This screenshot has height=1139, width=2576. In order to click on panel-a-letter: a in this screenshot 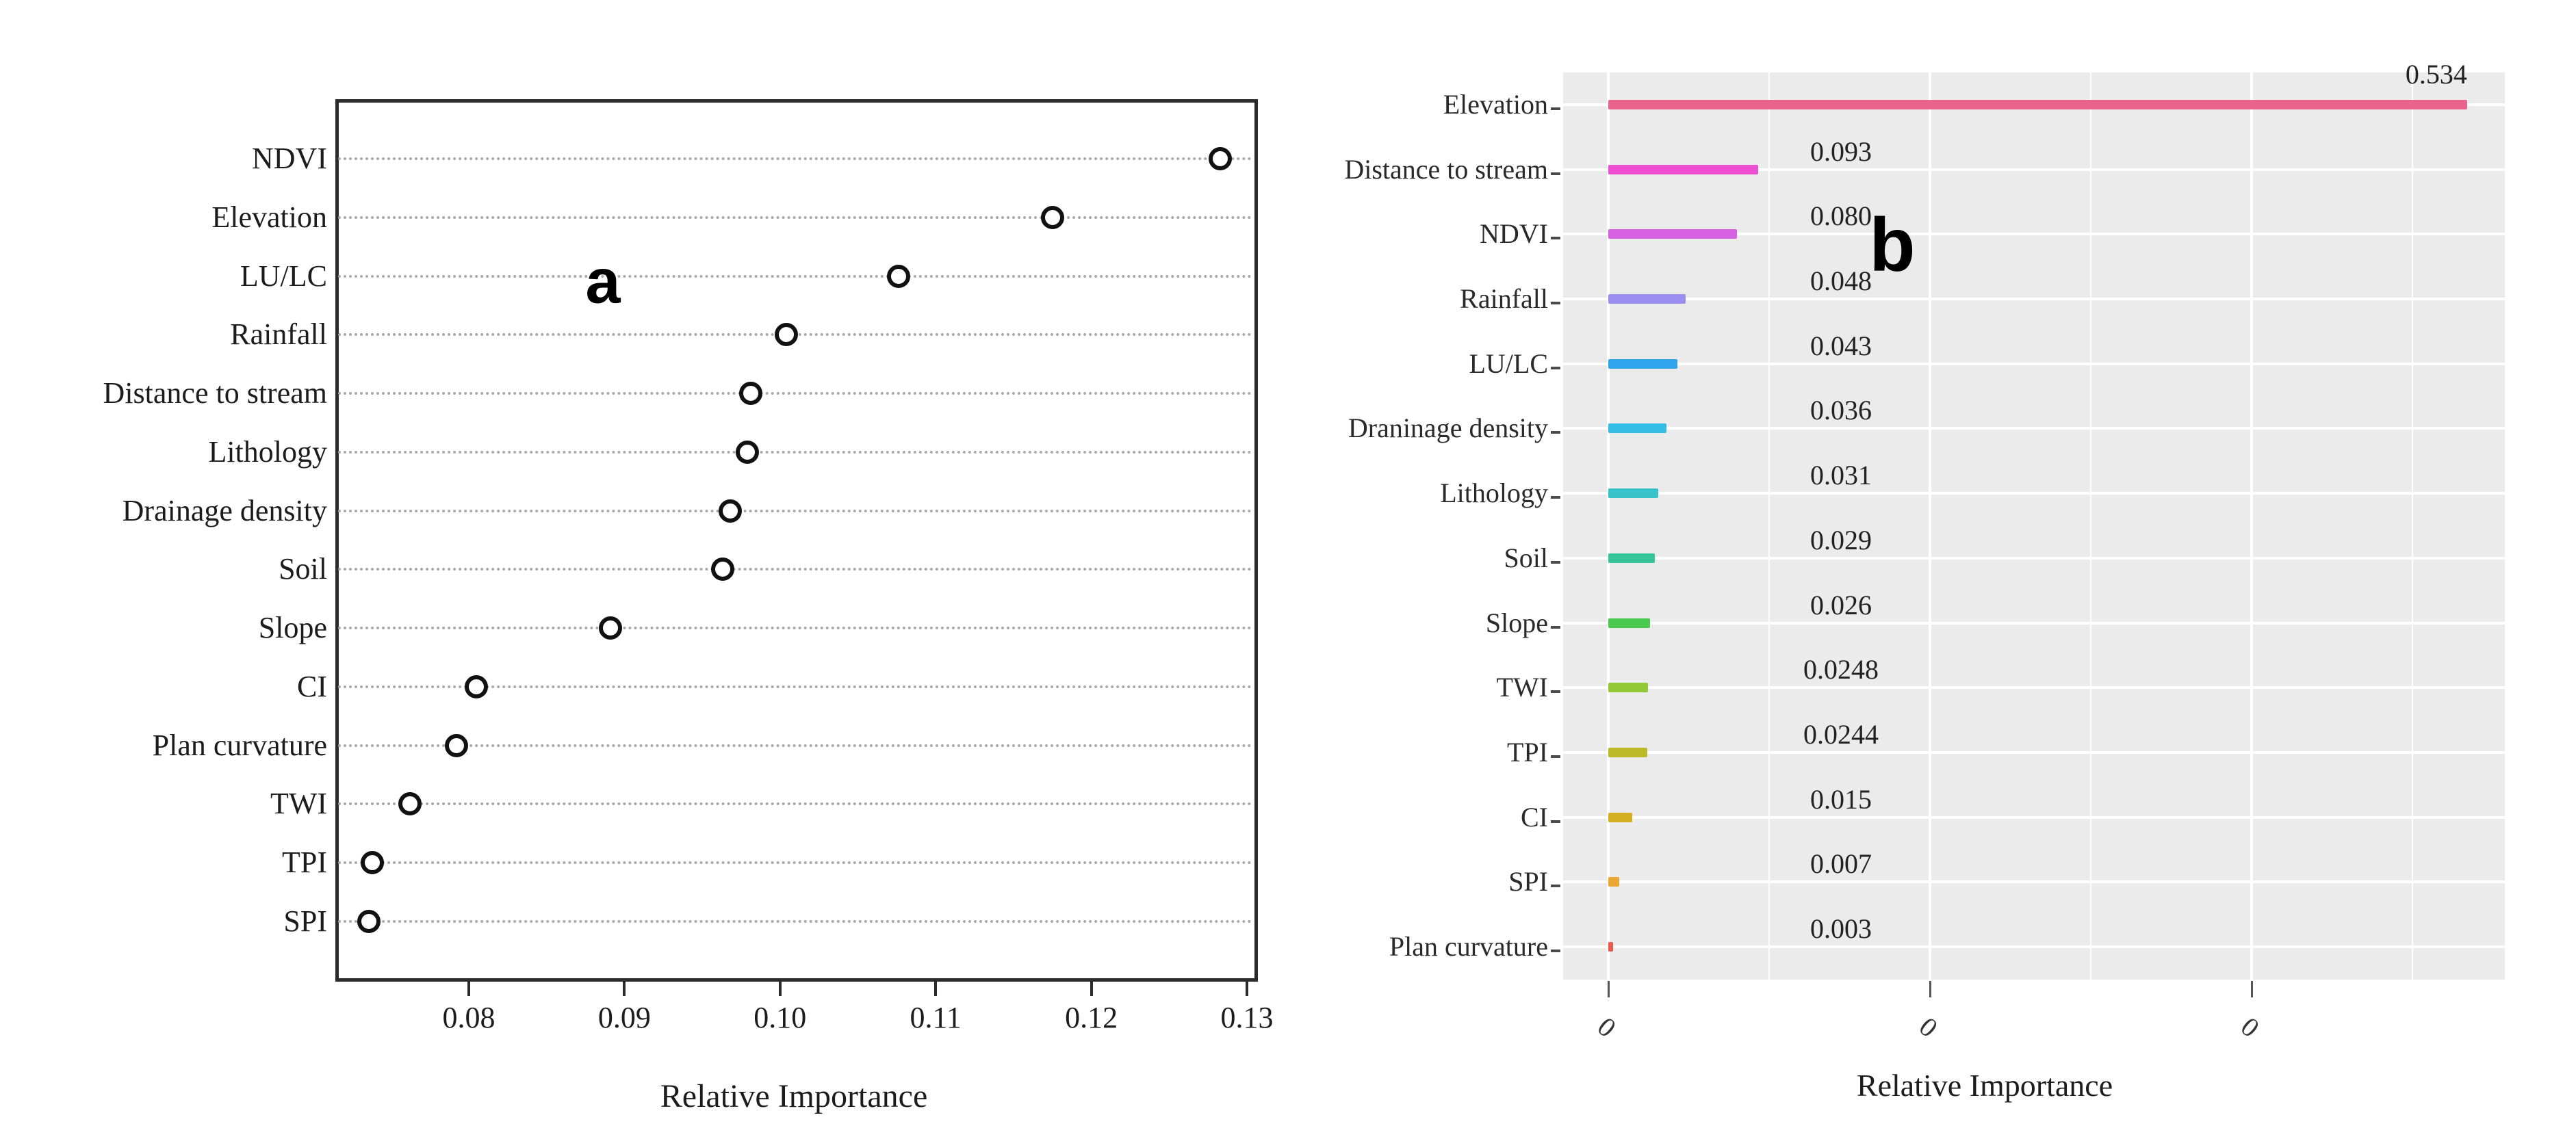, I will do `click(603, 281)`.